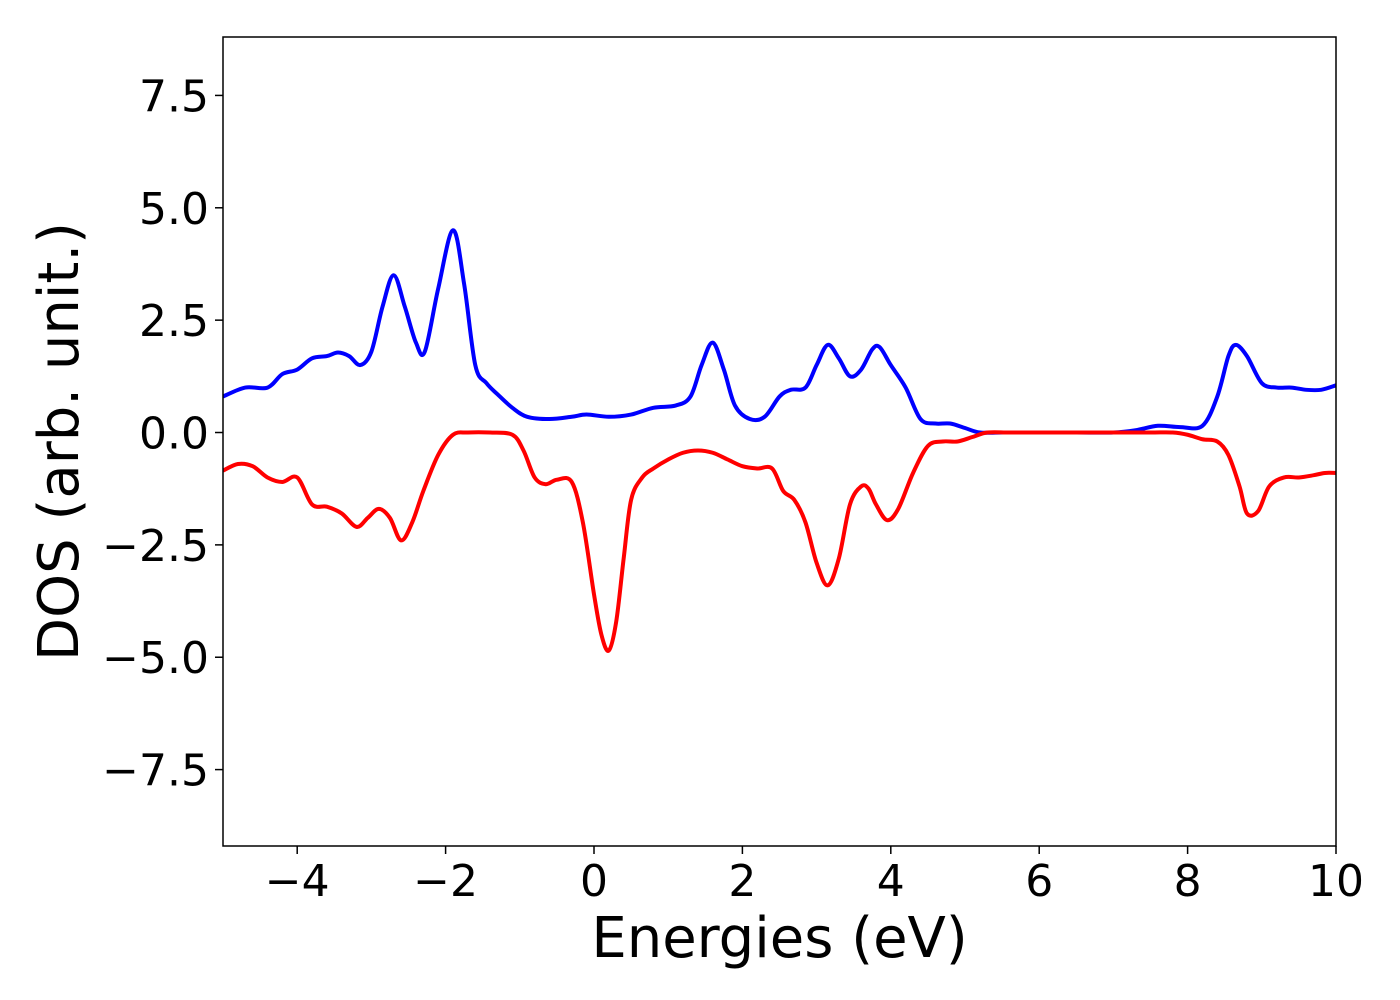  Describe the element at coordinates (445, 881) in the screenshot. I see `x-tick-label: −2` at that location.